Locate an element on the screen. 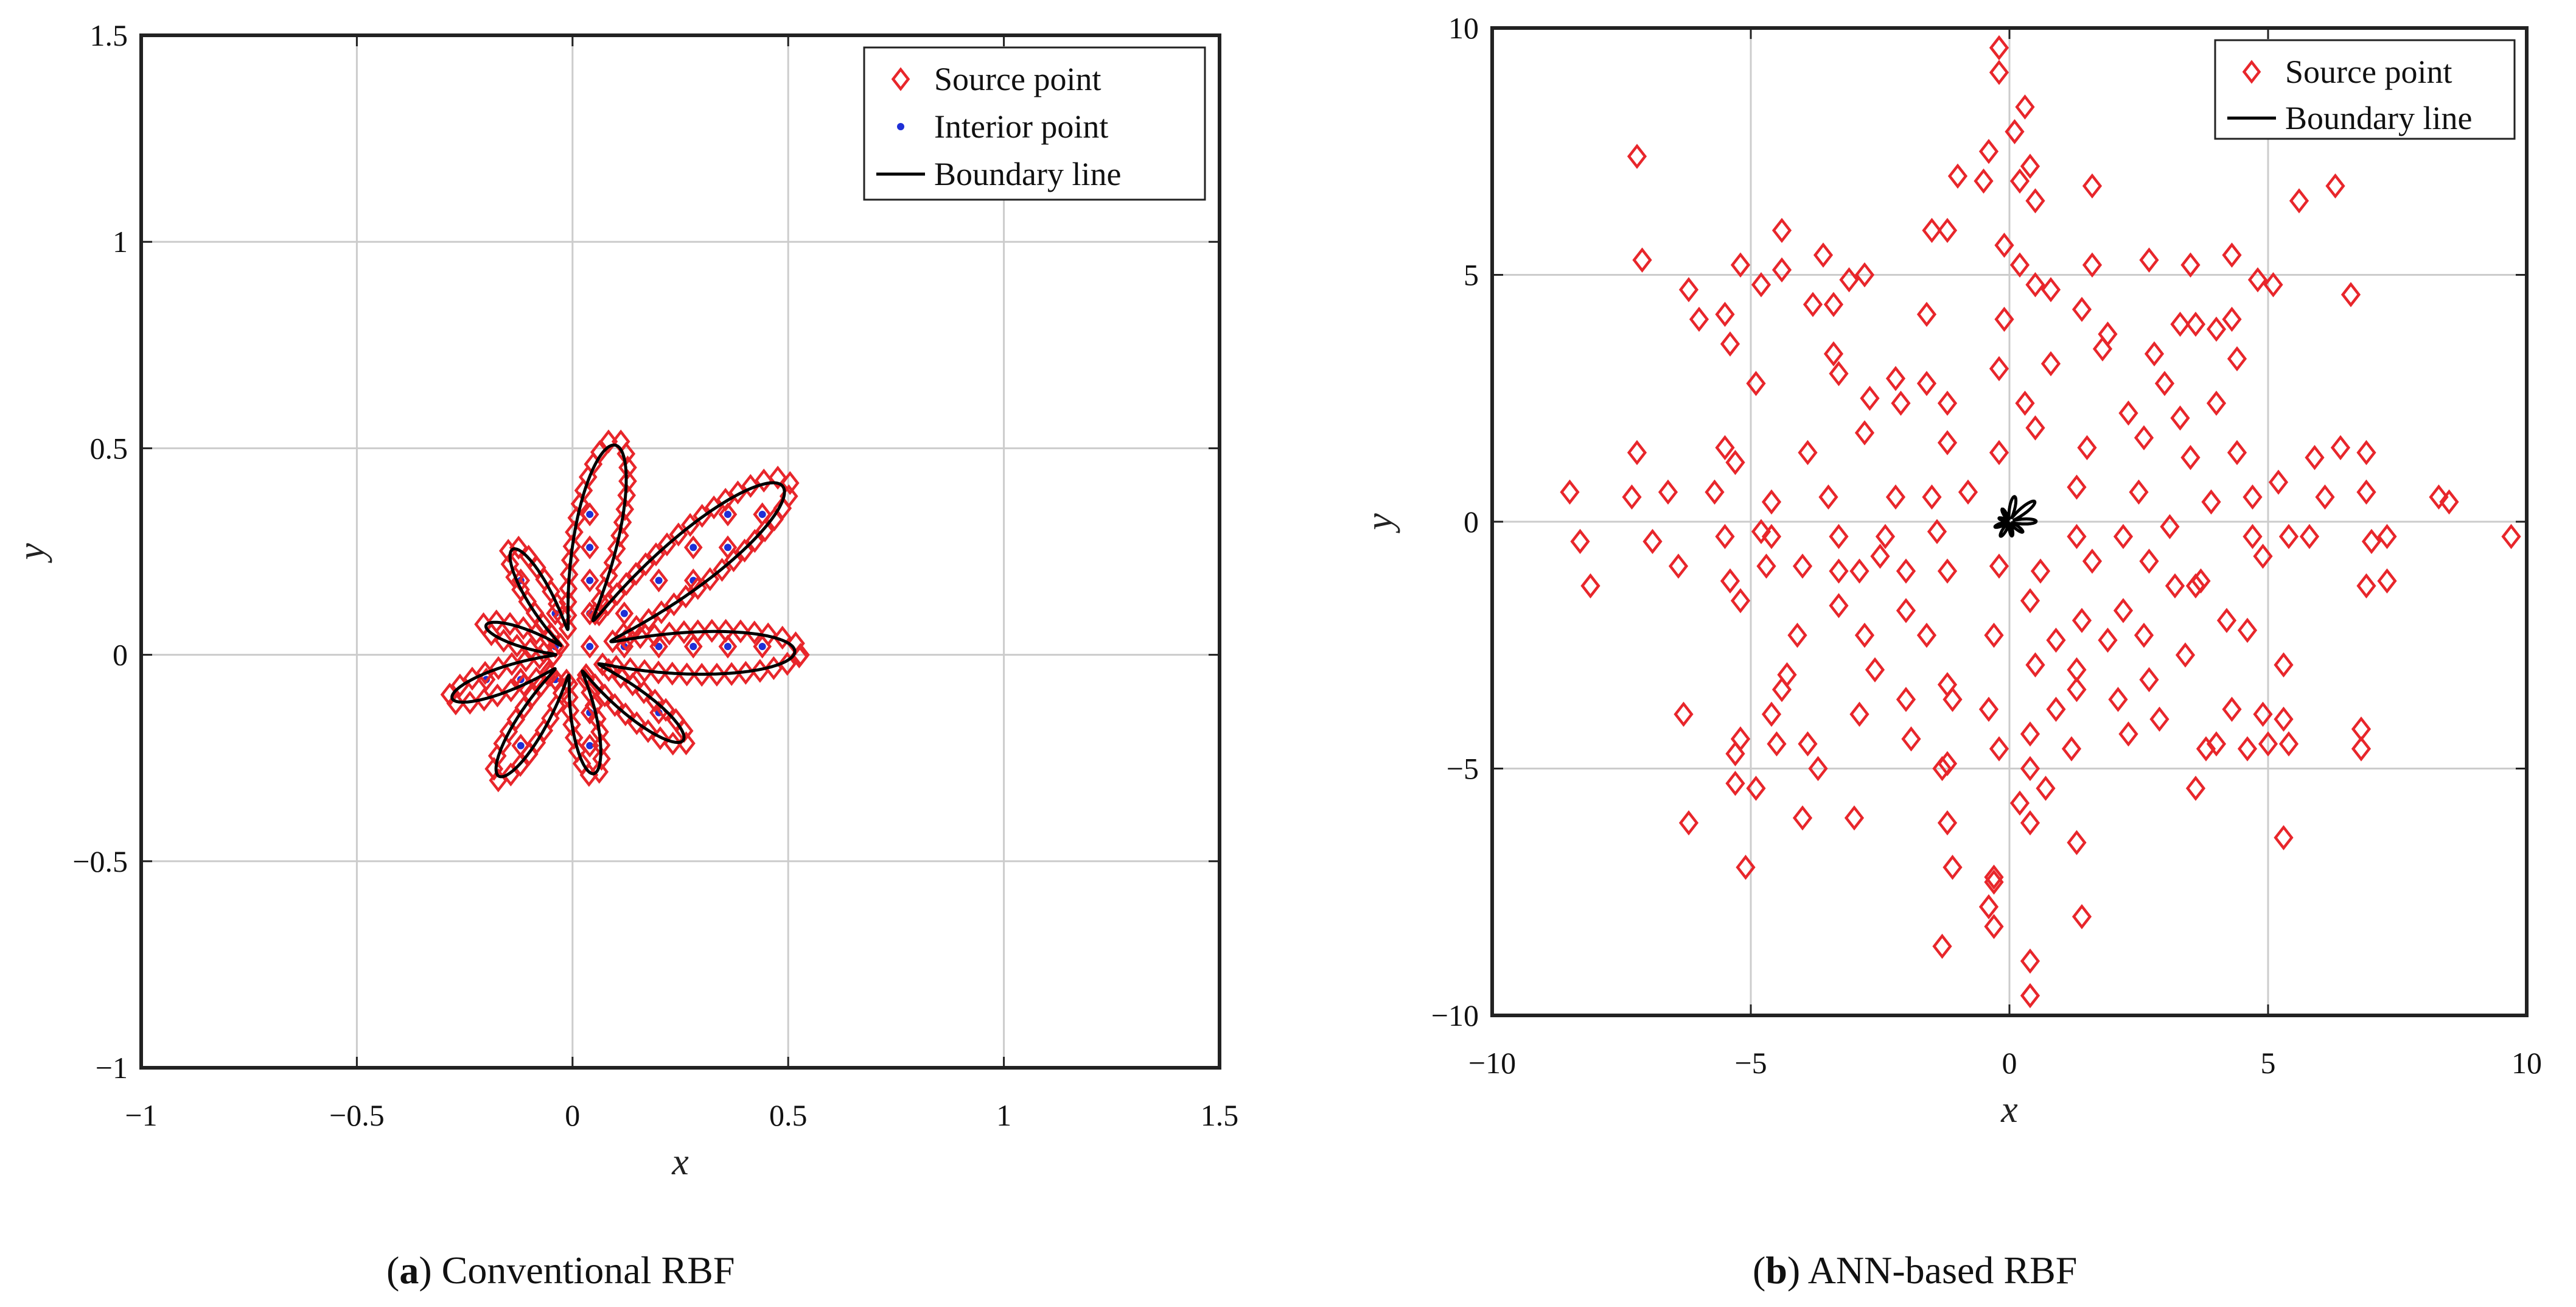 This screenshot has width=2576, height=1307. caption-a-letter: a is located at coordinates (409, 1271).